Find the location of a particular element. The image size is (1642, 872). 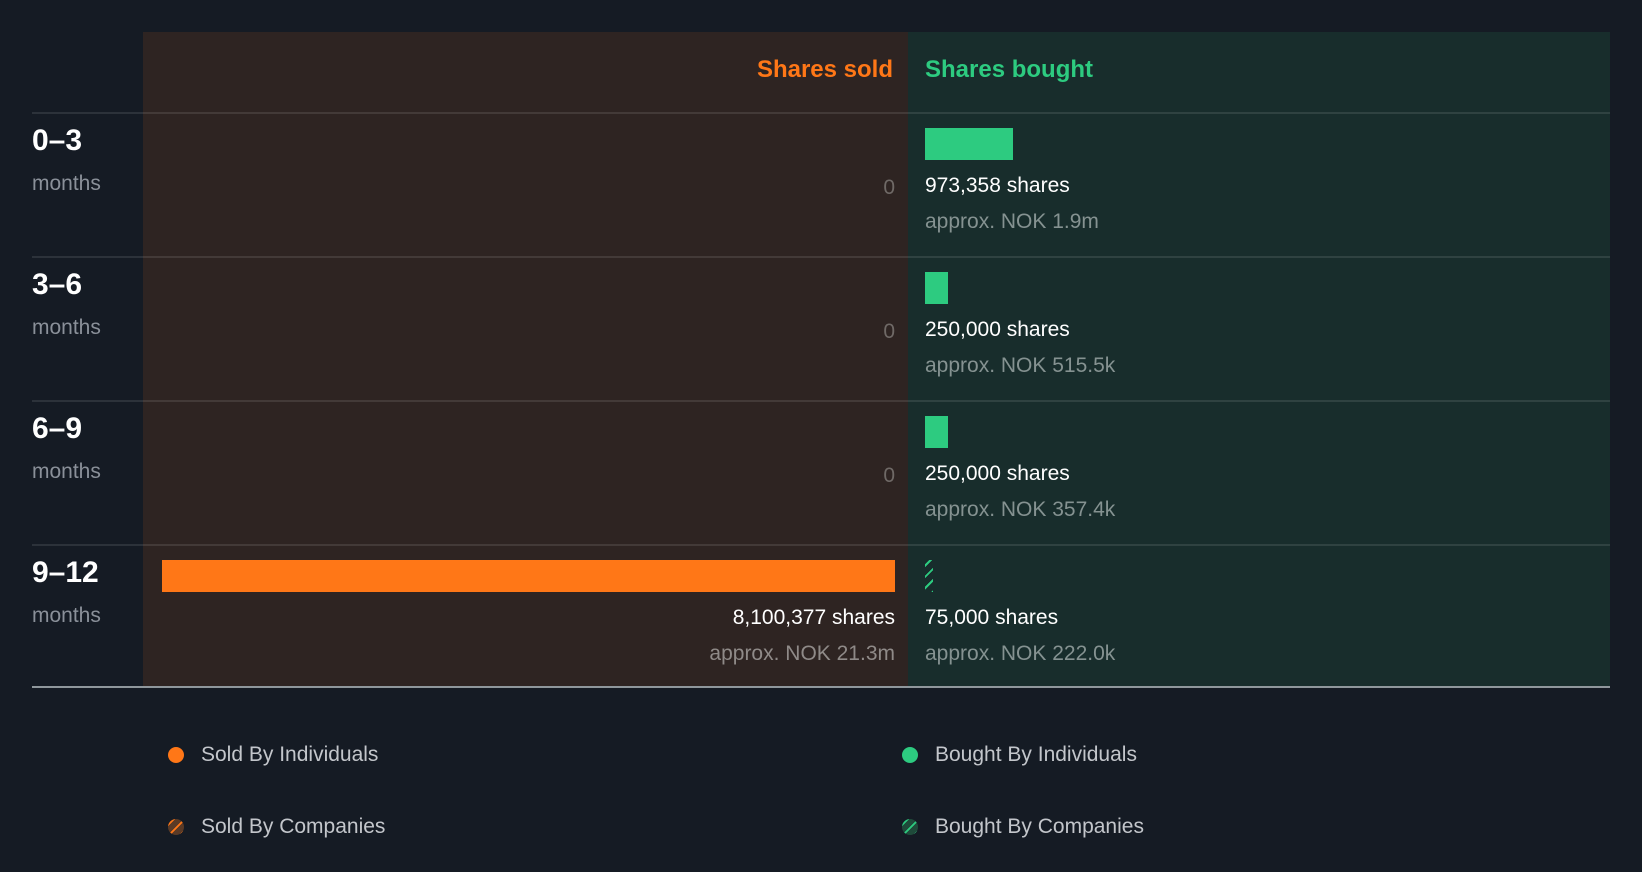

legend-bought-individuals: Bought By Individuals is located at coordinates (1019, 755).